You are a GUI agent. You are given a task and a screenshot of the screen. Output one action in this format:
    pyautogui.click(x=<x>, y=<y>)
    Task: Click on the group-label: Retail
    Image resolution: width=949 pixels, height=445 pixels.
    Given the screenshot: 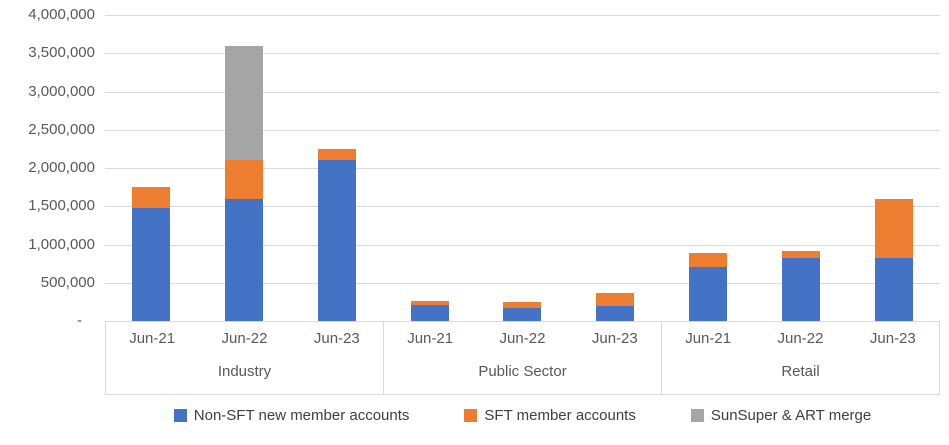 What is the action you would take?
    pyautogui.click(x=800, y=371)
    